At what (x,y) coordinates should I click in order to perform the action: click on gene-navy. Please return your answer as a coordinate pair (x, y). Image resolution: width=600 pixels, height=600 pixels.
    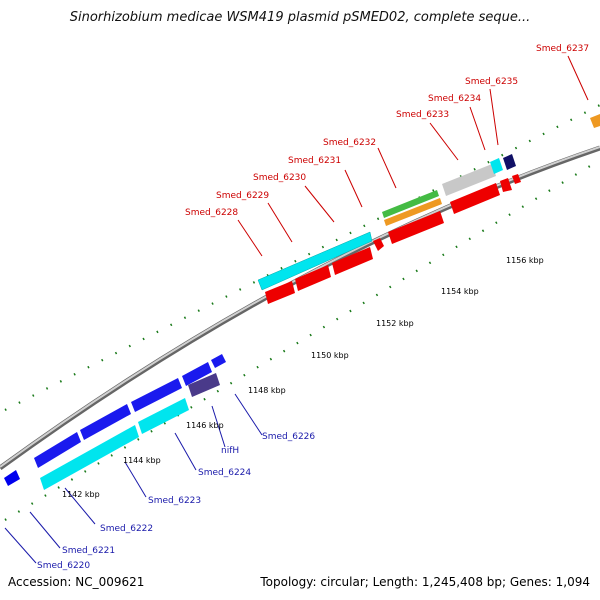
    Looking at the image, I should click on (509, 162).